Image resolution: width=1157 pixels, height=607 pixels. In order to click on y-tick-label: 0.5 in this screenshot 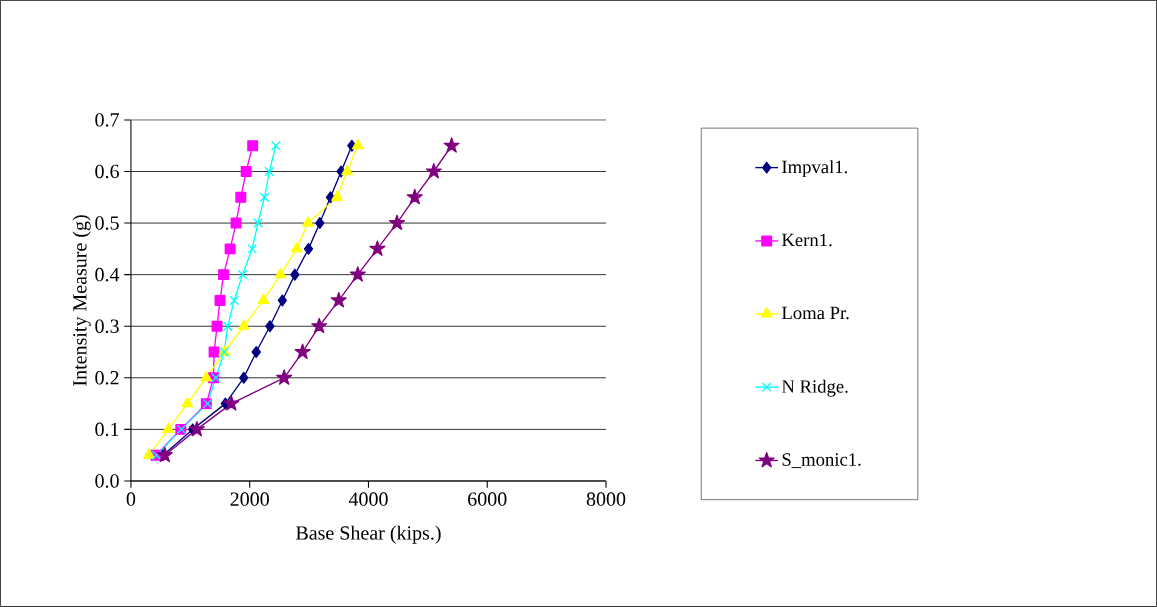, I will do `click(107, 223)`.